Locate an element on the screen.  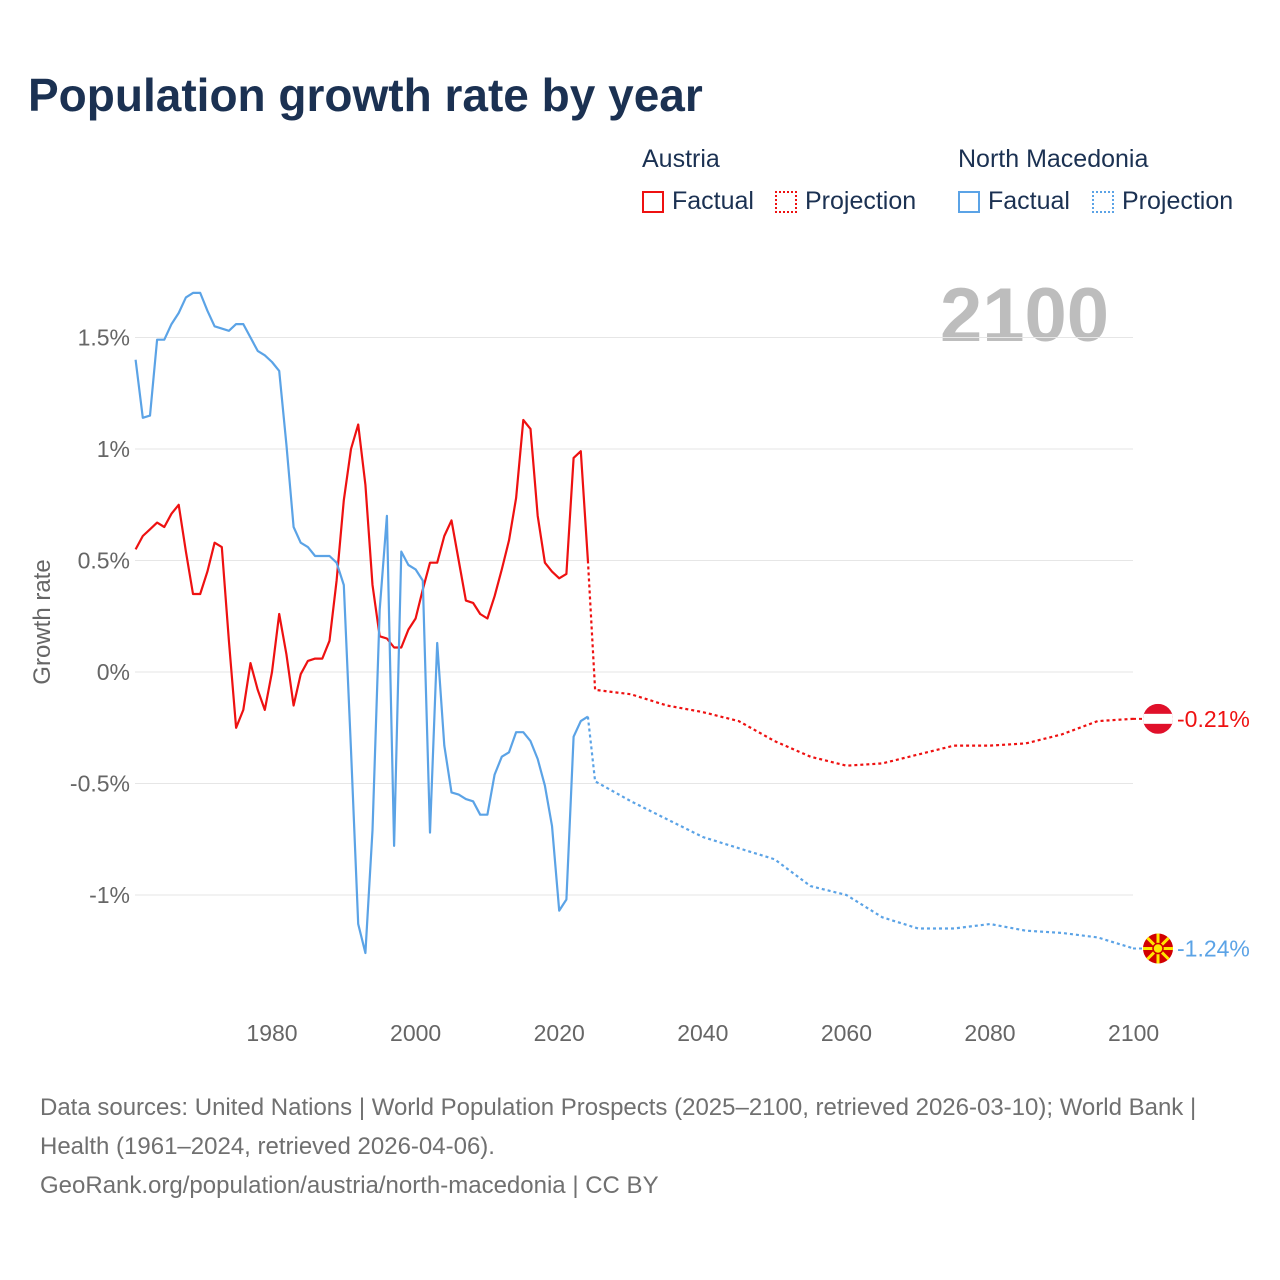
y-tick-label: 1% is located at coordinates (113, 449).